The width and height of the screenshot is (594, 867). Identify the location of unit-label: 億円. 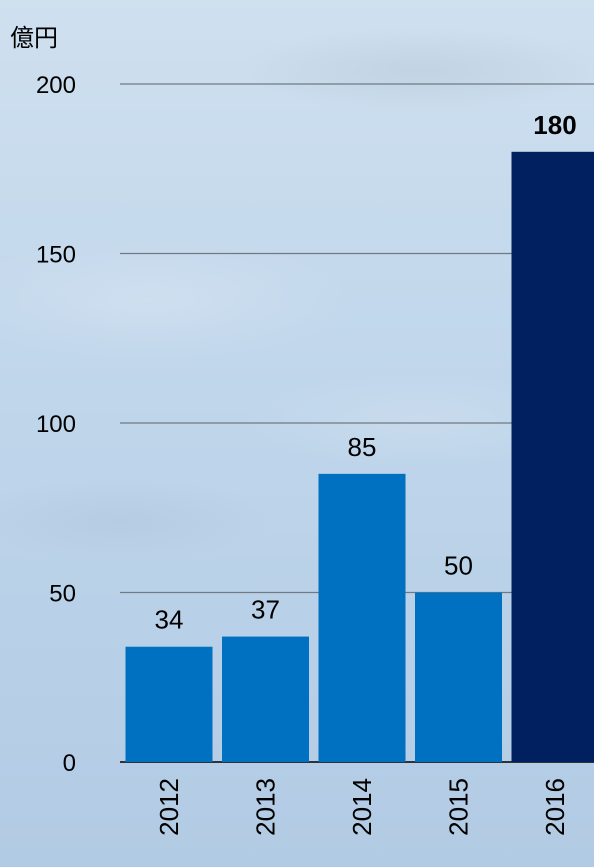
(34, 38).